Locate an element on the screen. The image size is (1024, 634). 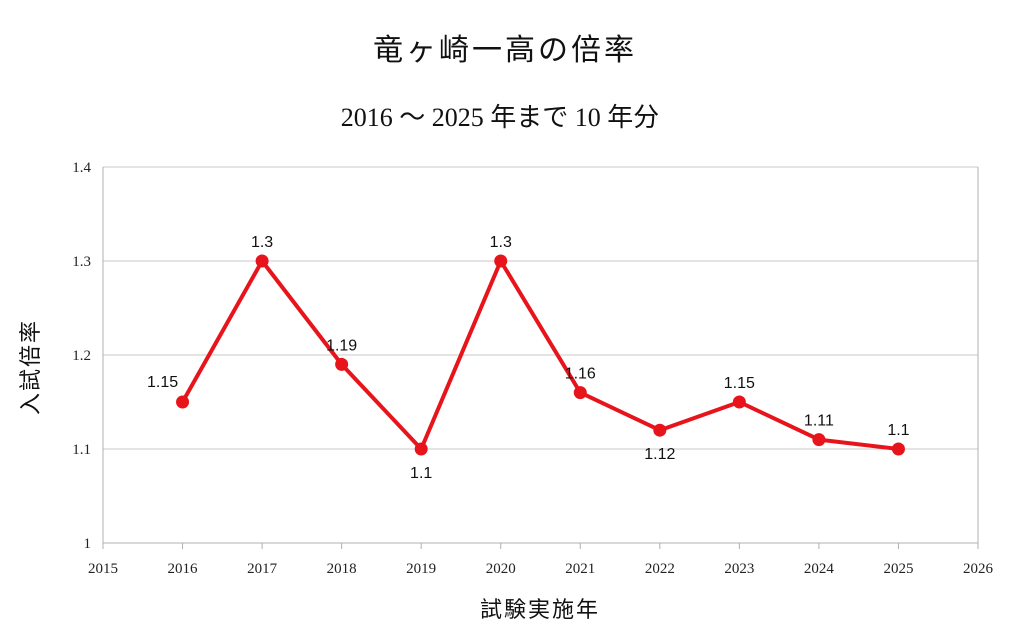
y-tick-label: 1.4 is located at coordinates (81, 168).